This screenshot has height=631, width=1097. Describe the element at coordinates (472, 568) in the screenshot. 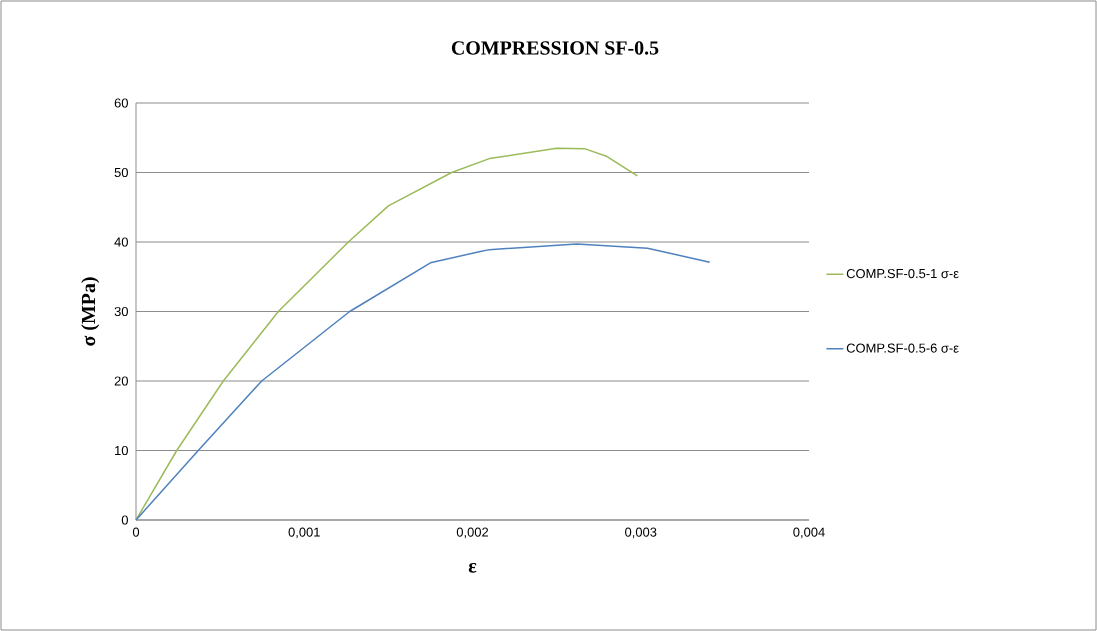

I see `x-axis-title: ε` at that location.